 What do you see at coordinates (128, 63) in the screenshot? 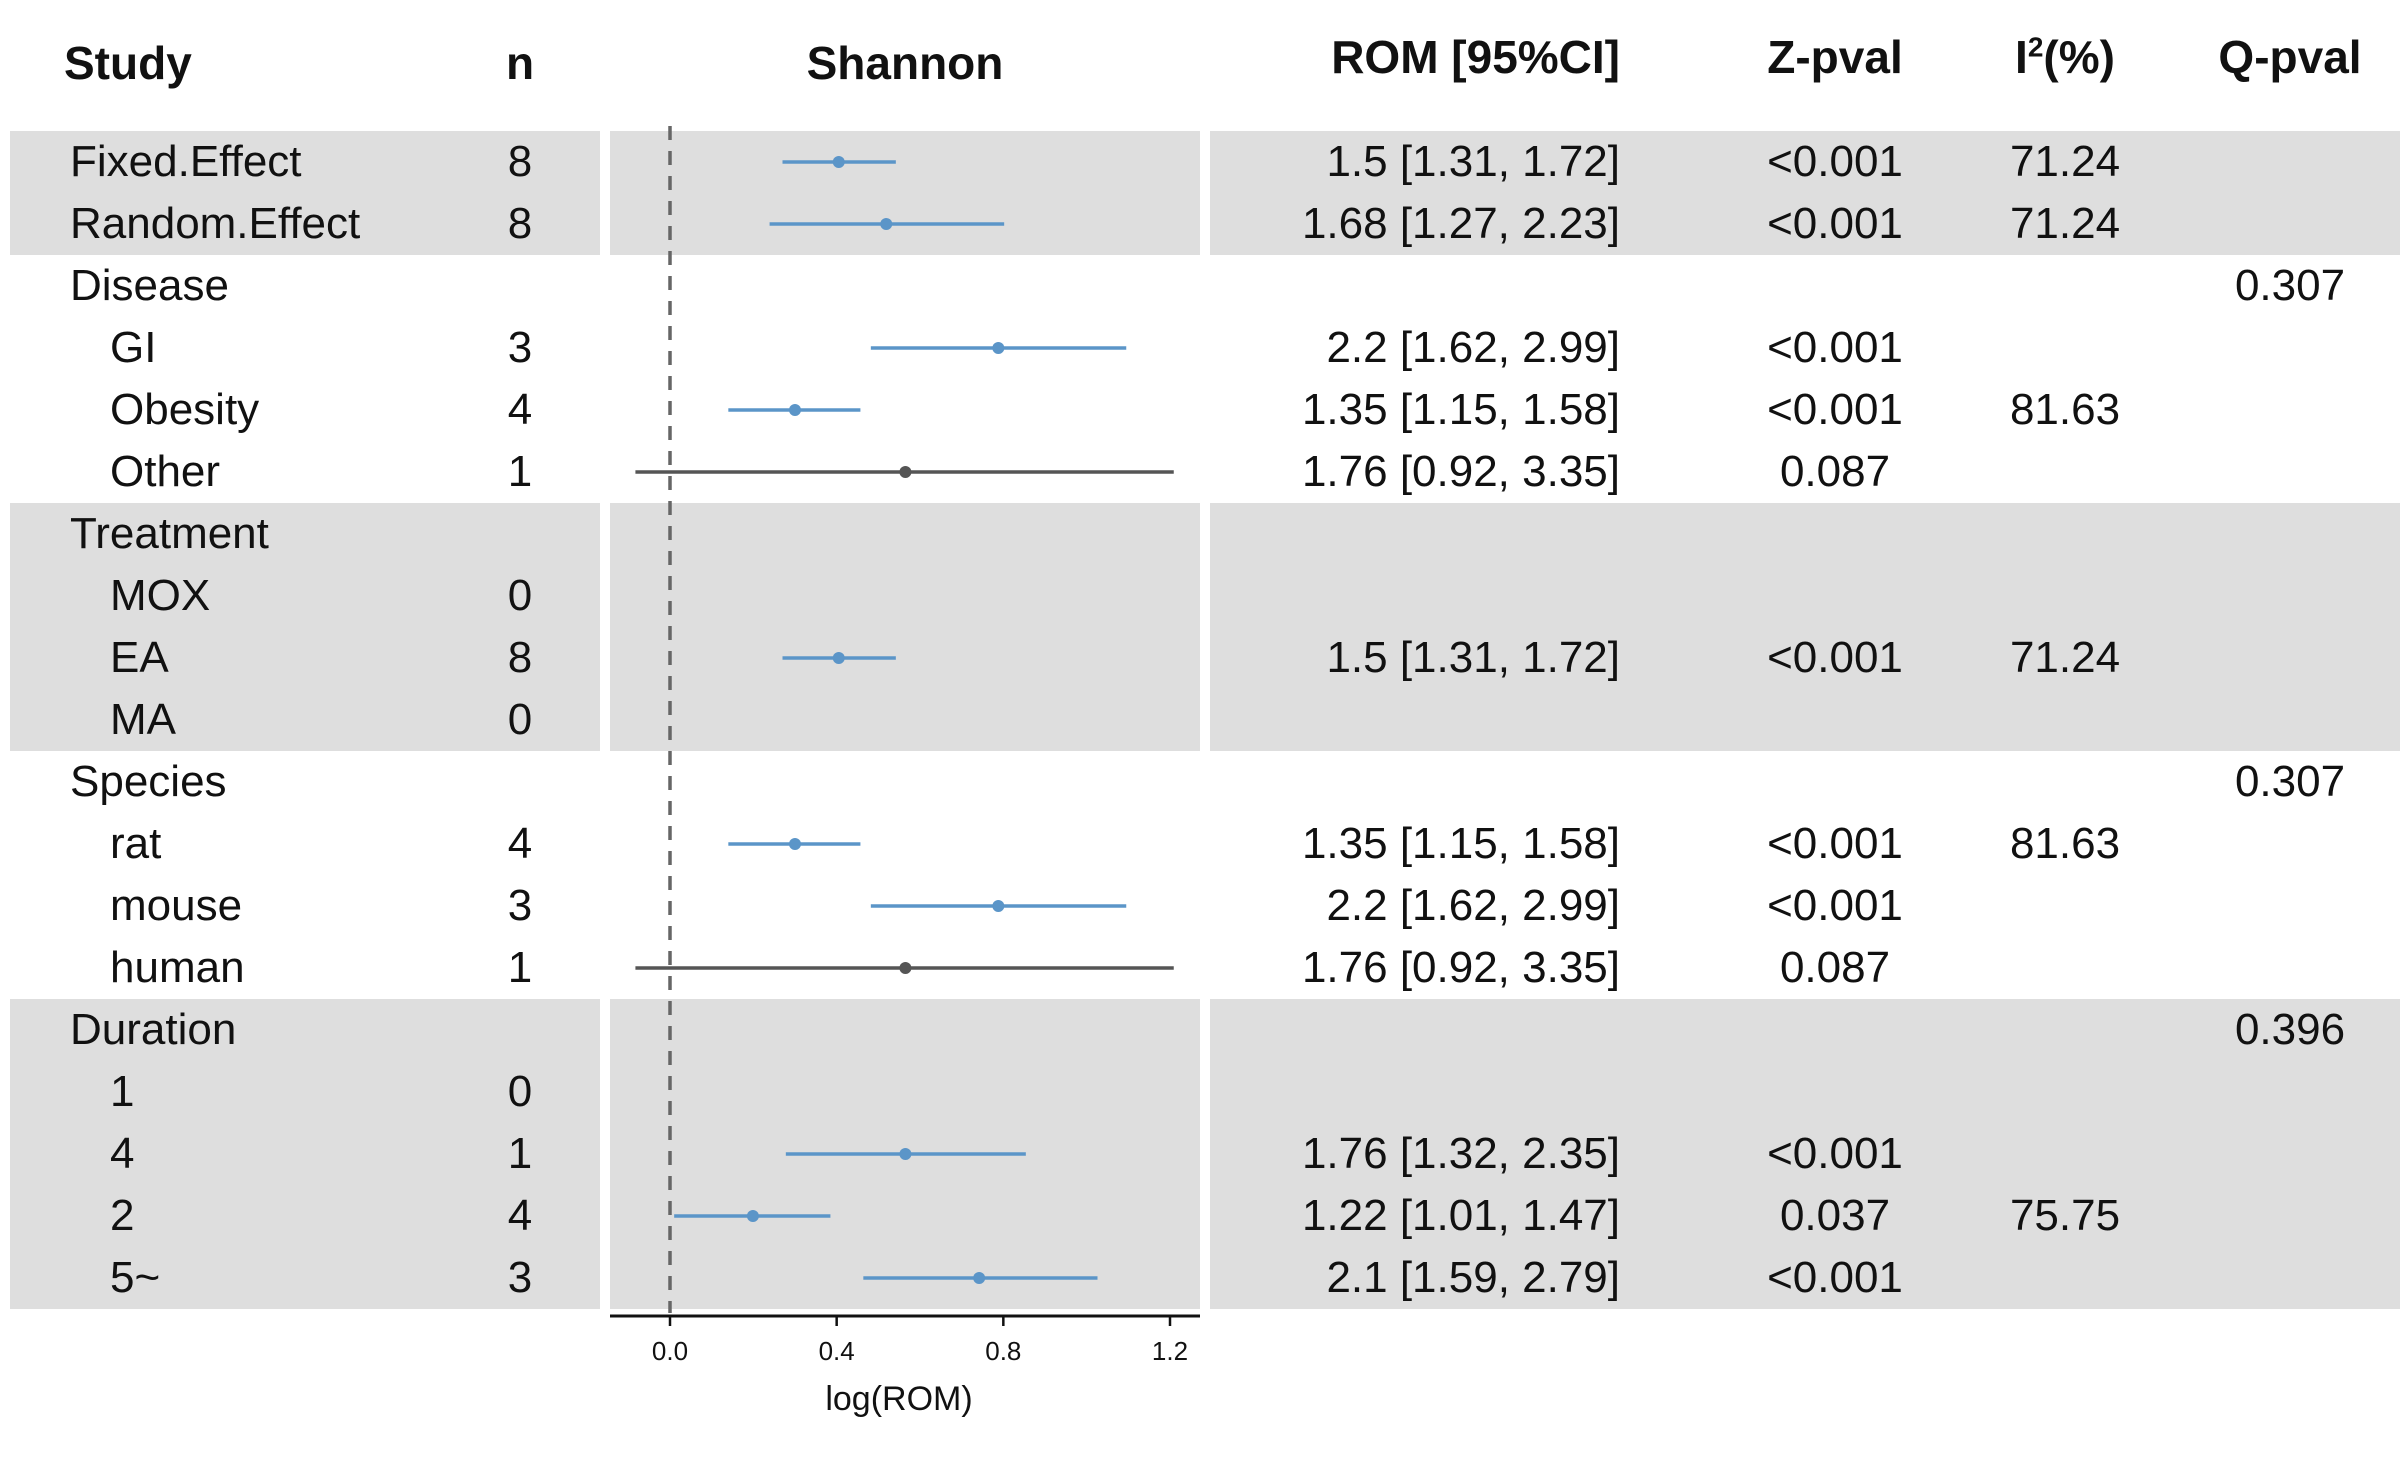
I see `header-study: Study` at bounding box center [128, 63].